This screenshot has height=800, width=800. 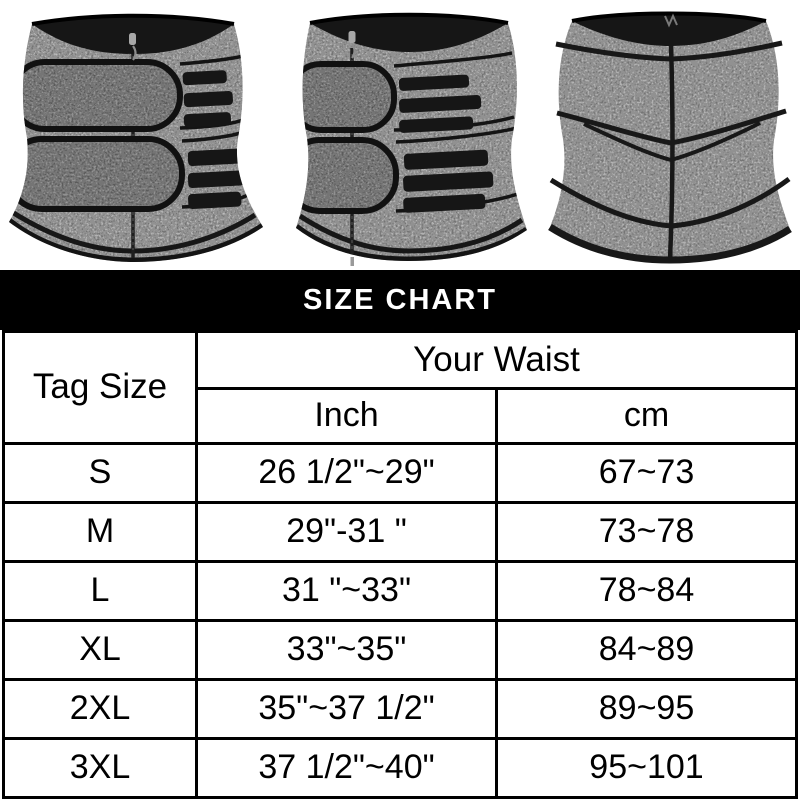 I want to click on cm-range-value: 67~73, so click(x=646, y=473).